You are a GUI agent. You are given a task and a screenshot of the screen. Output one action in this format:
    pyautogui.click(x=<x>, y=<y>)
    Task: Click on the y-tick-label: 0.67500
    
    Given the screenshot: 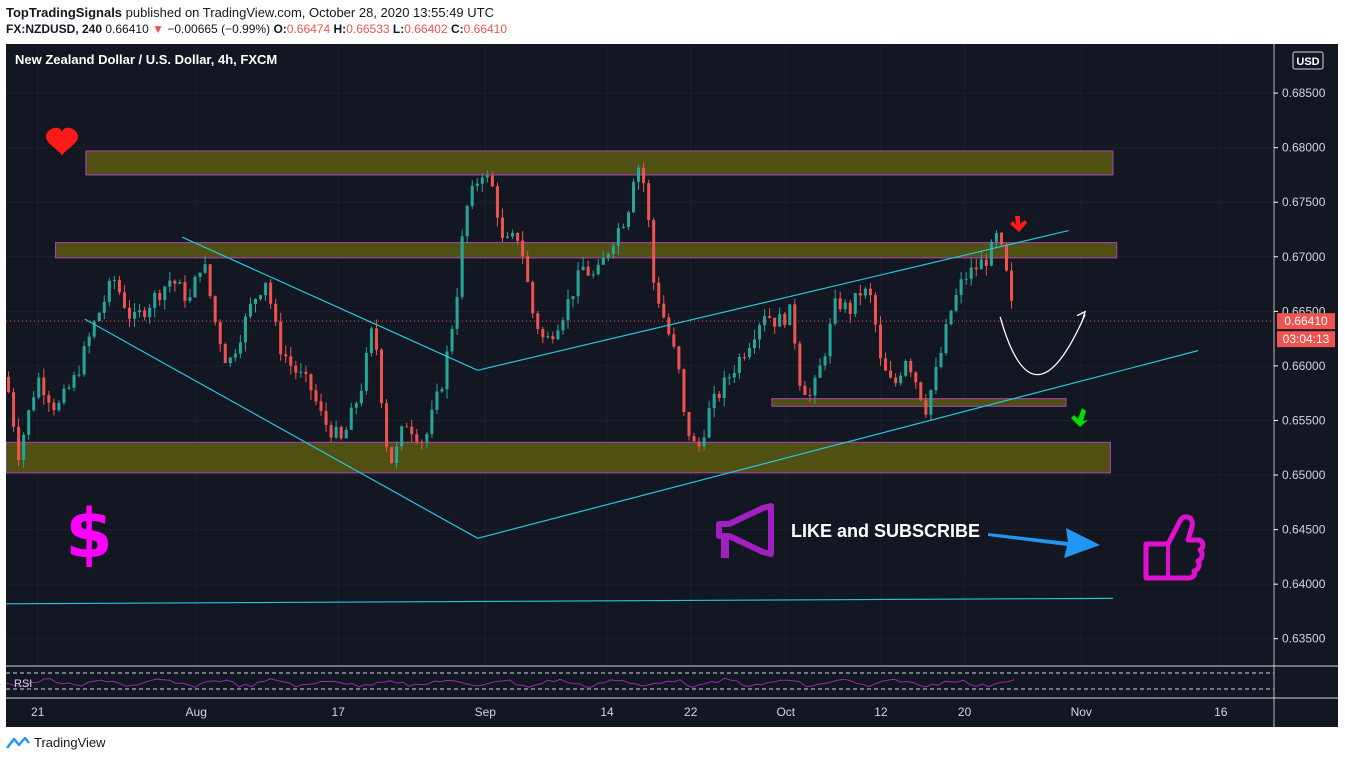 What is the action you would take?
    pyautogui.click(x=1304, y=202)
    